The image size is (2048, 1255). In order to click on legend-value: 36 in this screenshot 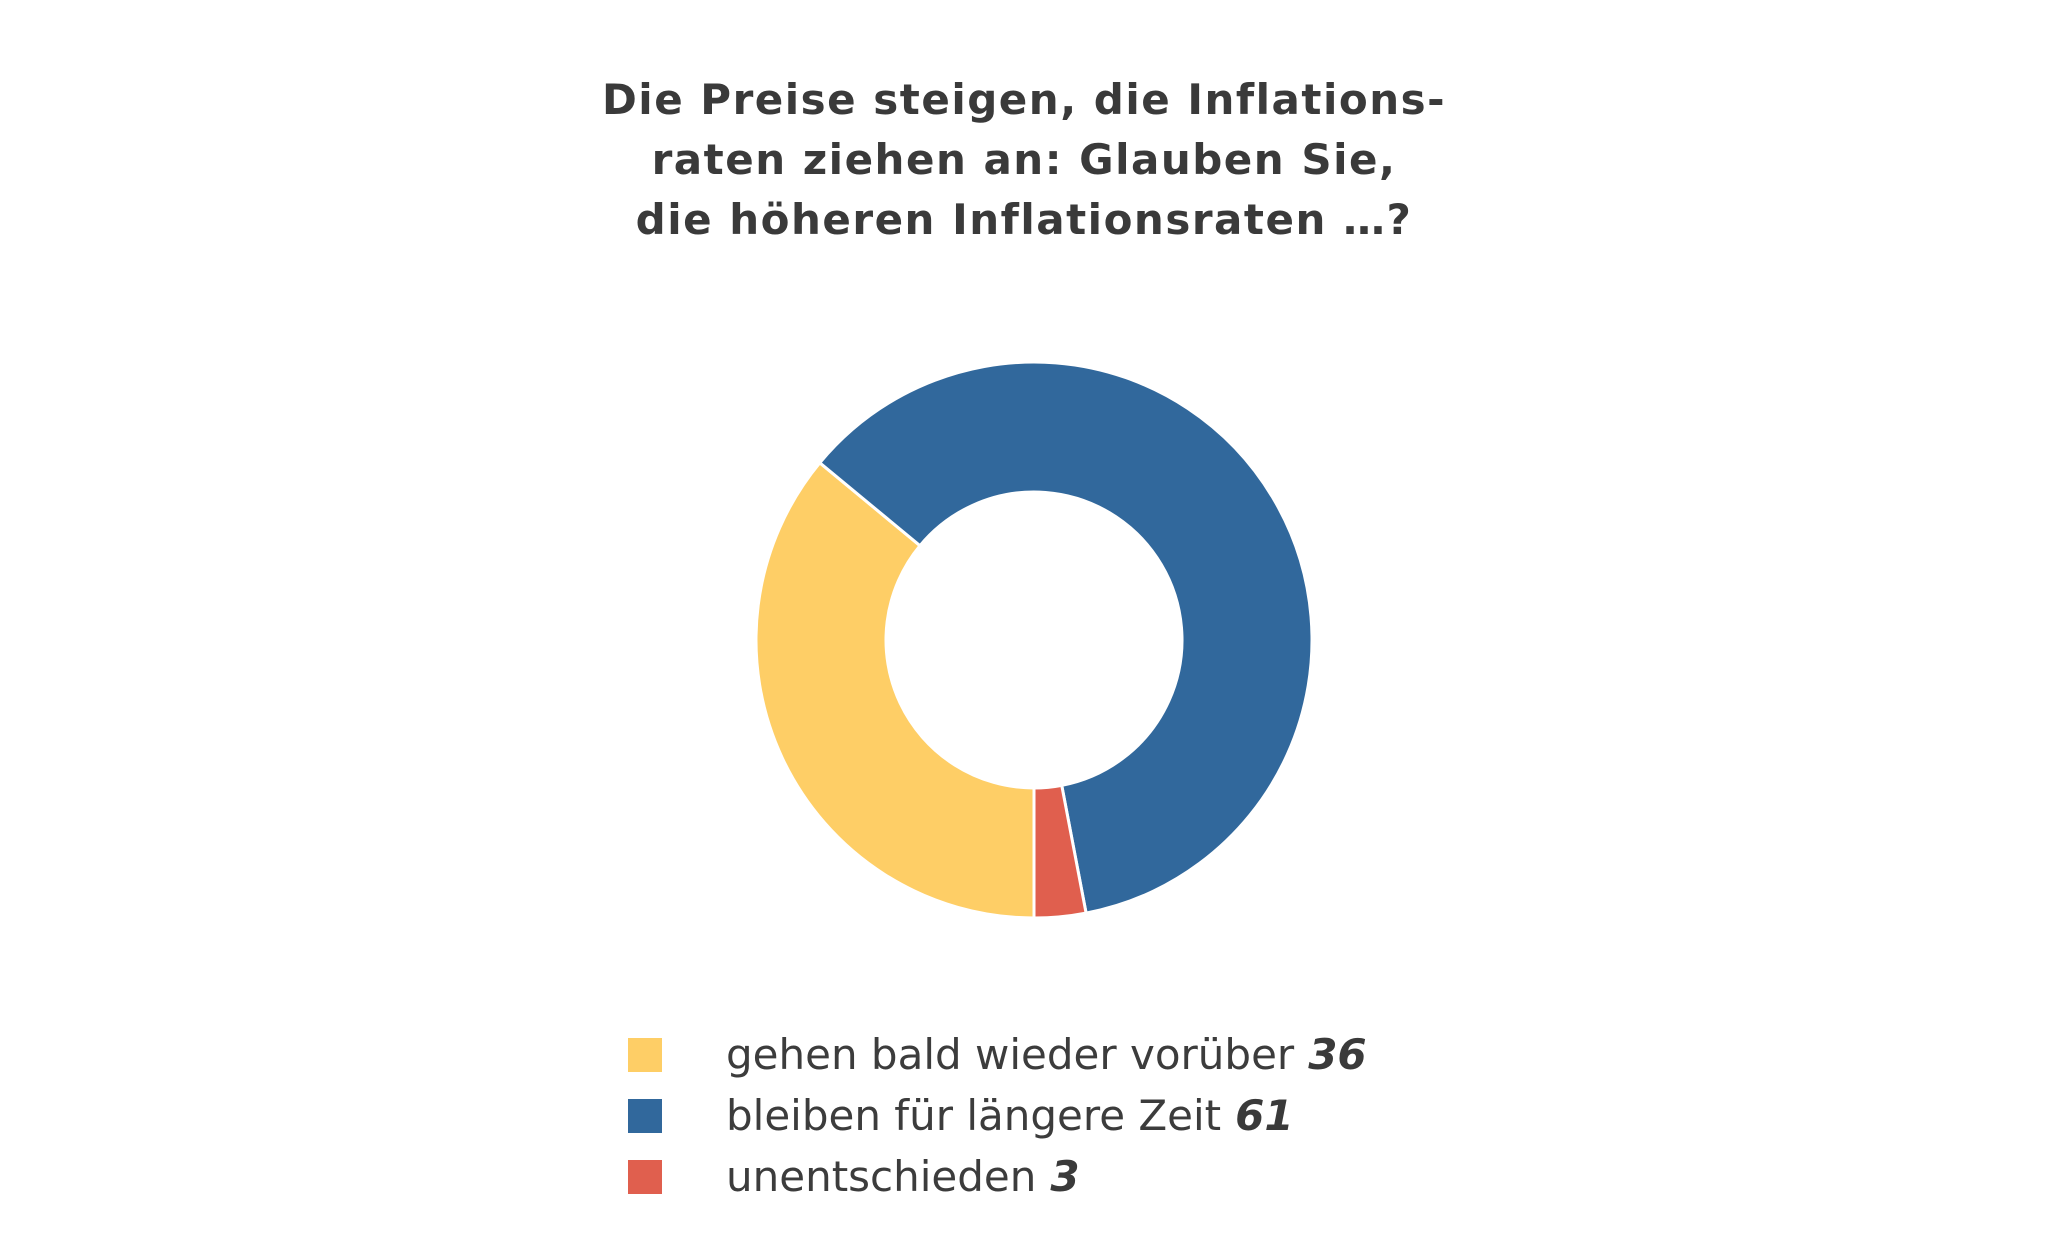, I will do `click(1337, 1054)`.